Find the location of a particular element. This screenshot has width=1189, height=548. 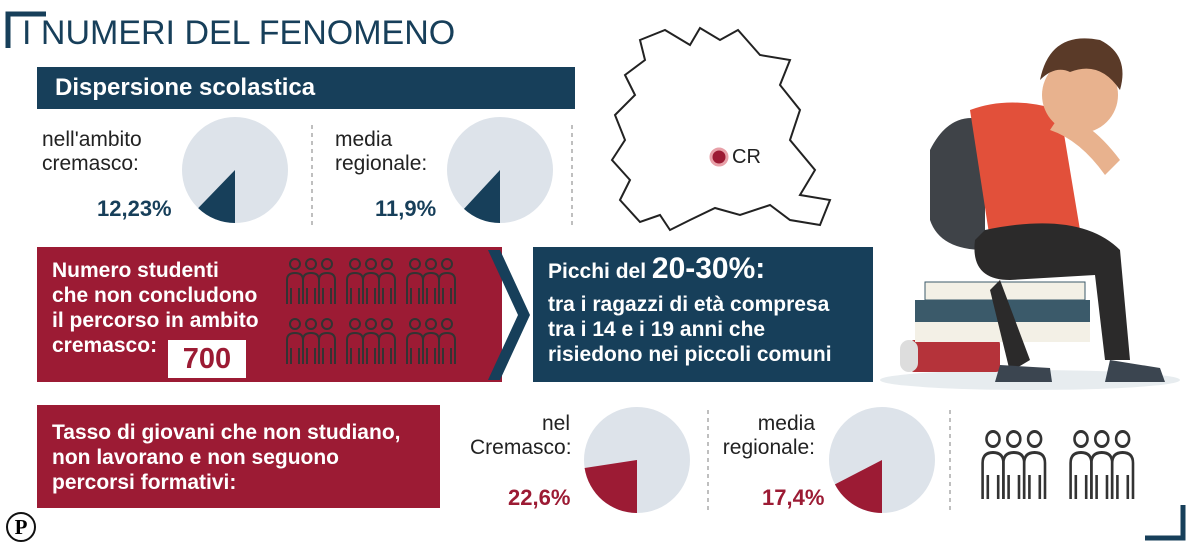

map is located at coordinates (721, 129).